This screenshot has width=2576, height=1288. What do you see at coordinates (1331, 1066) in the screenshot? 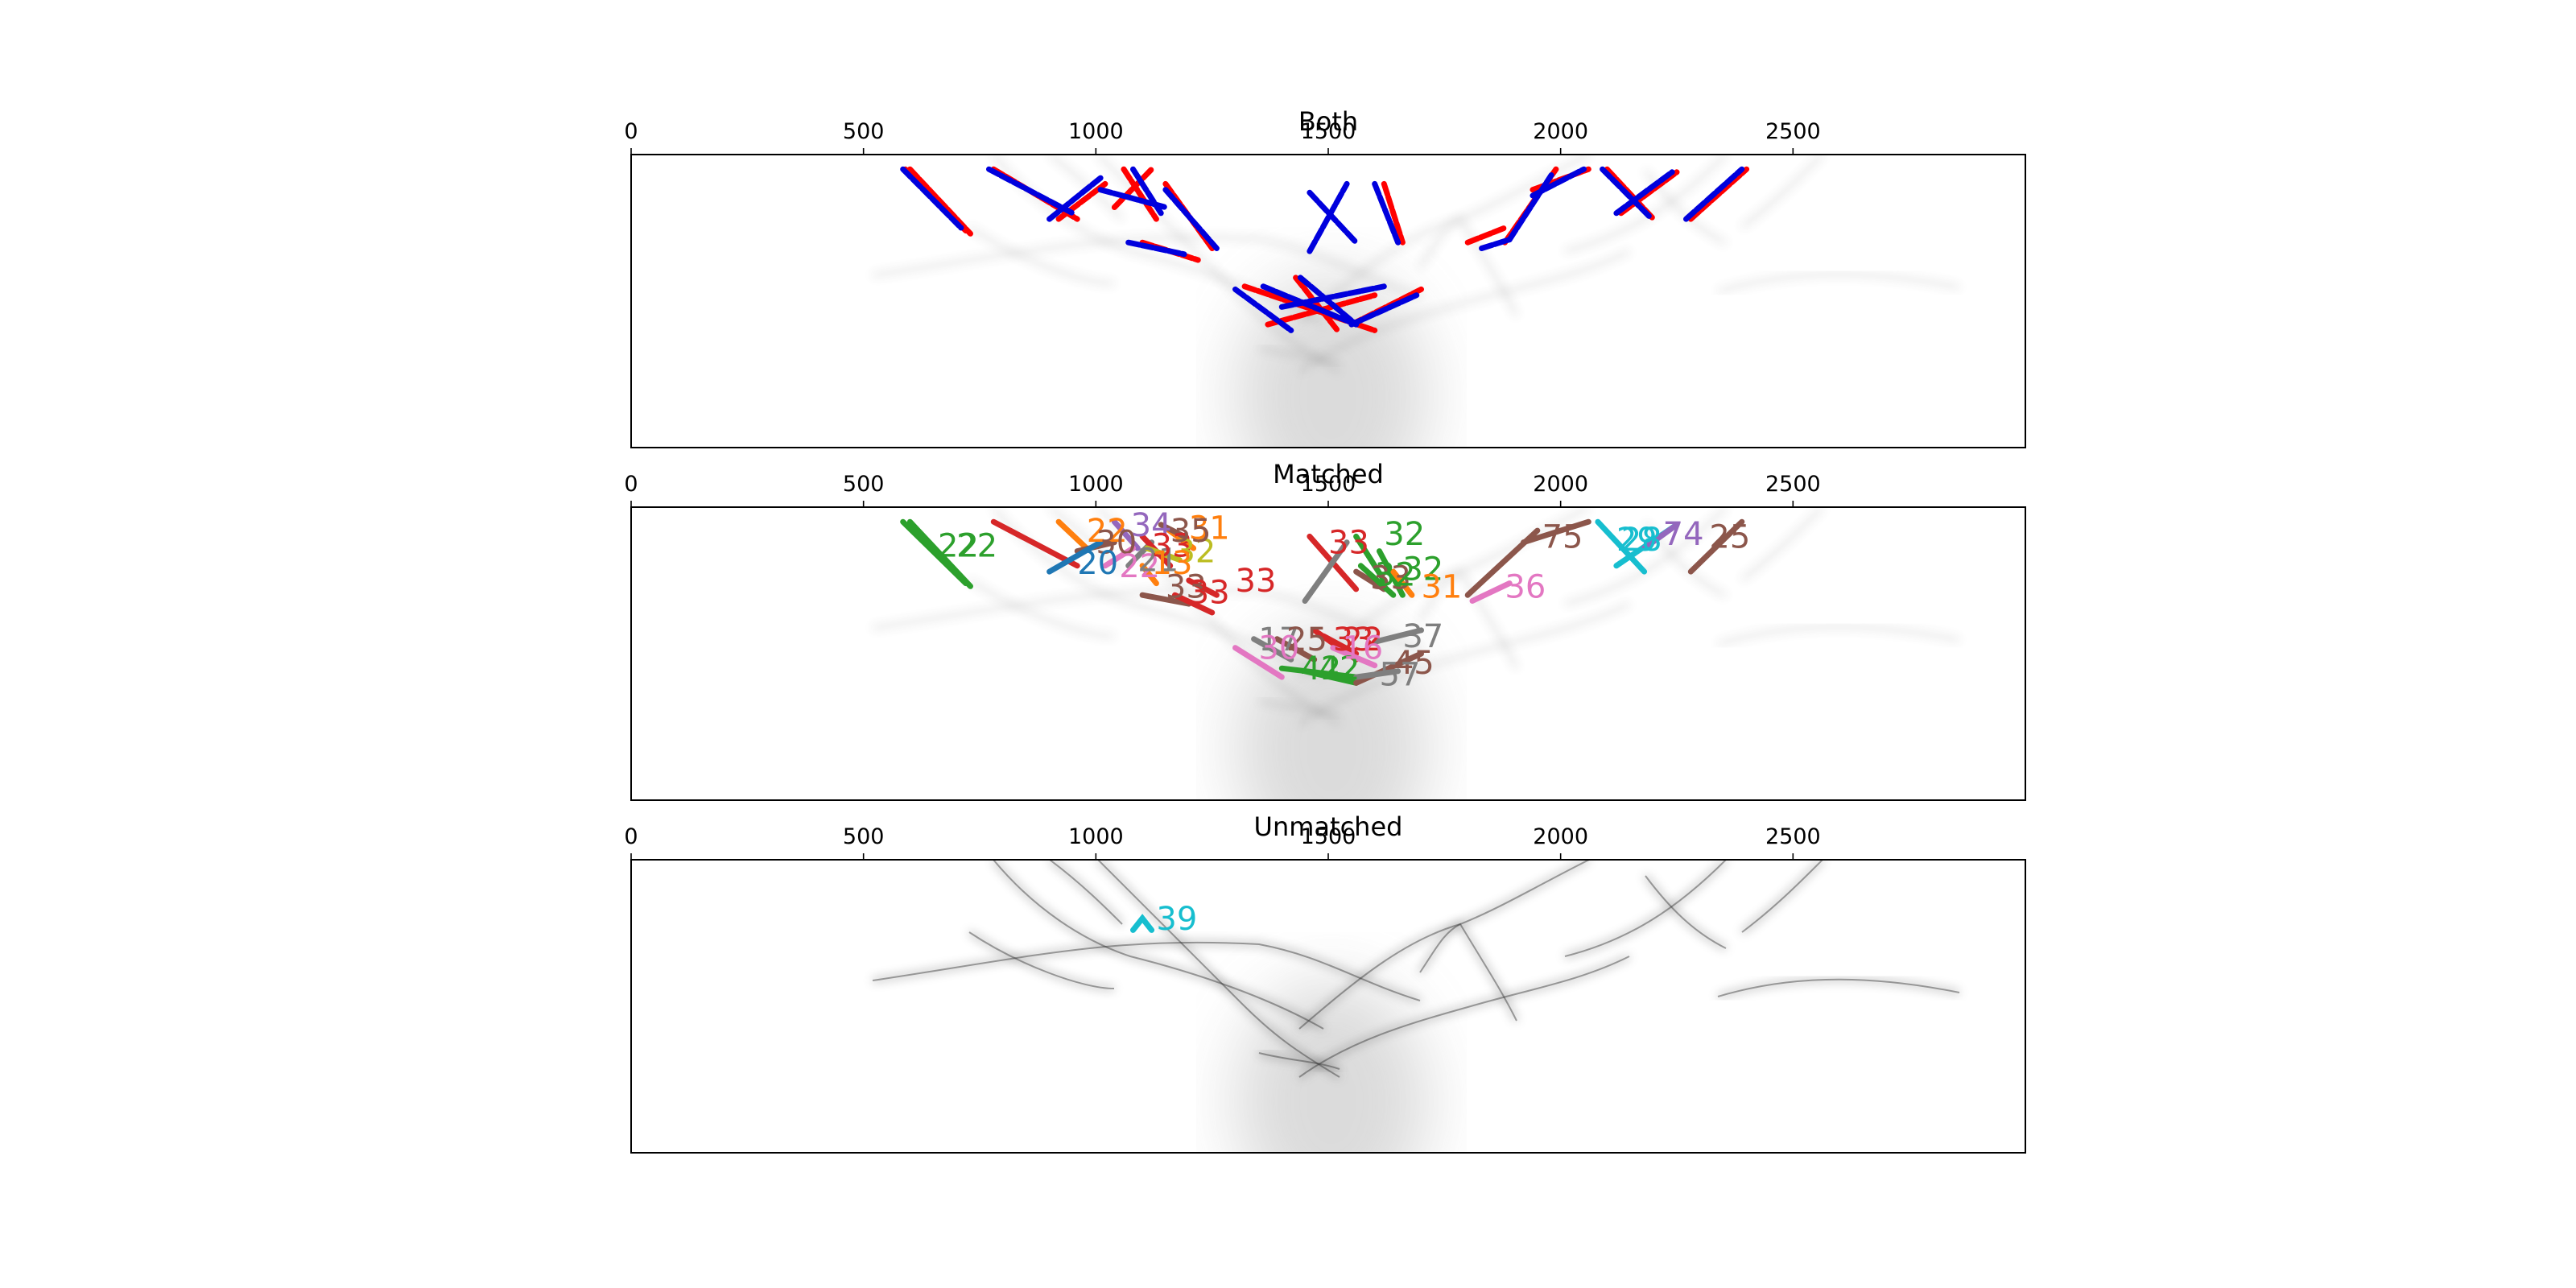
I see `smear` at bounding box center [1331, 1066].